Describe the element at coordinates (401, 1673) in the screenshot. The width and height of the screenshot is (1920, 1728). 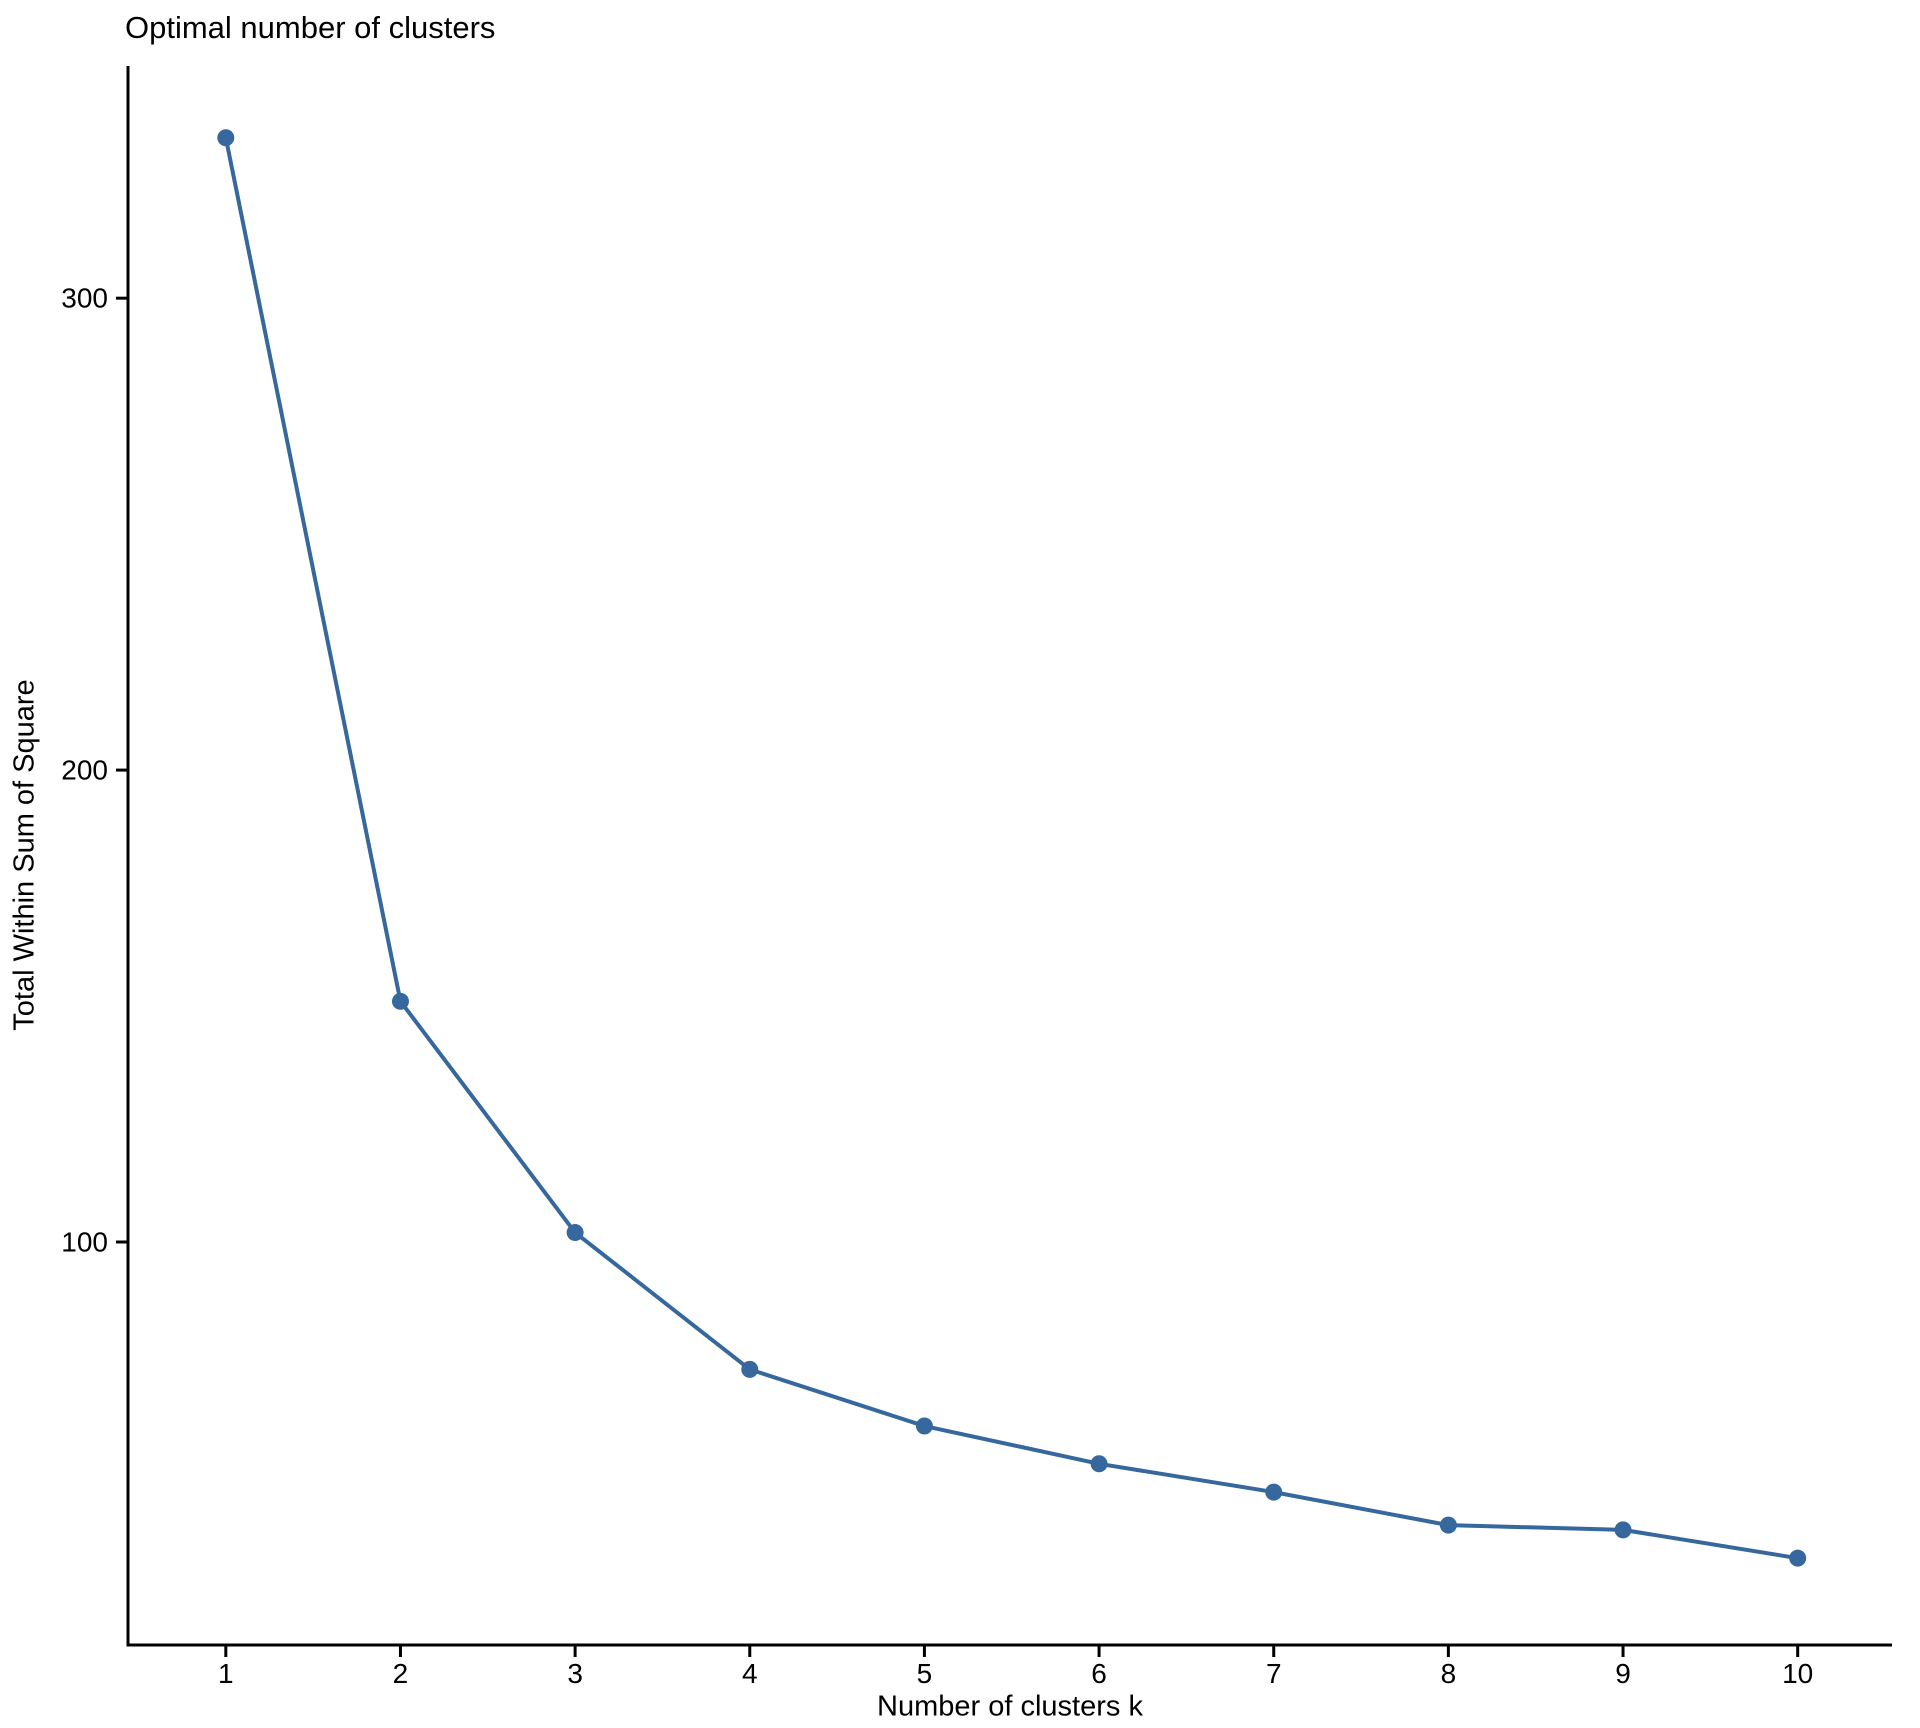
I see `x-tick-label: 2` at that location.